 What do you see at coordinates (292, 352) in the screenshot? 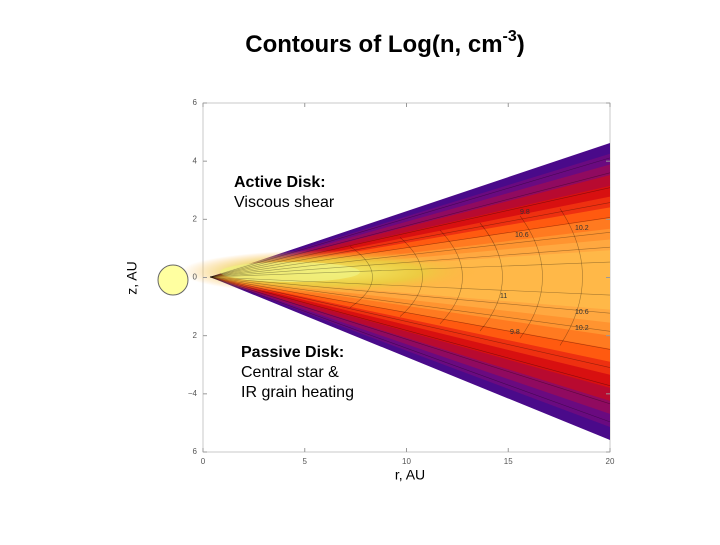
I see `annotation-title: Passive Disk:` at bounding box center [292, 352].